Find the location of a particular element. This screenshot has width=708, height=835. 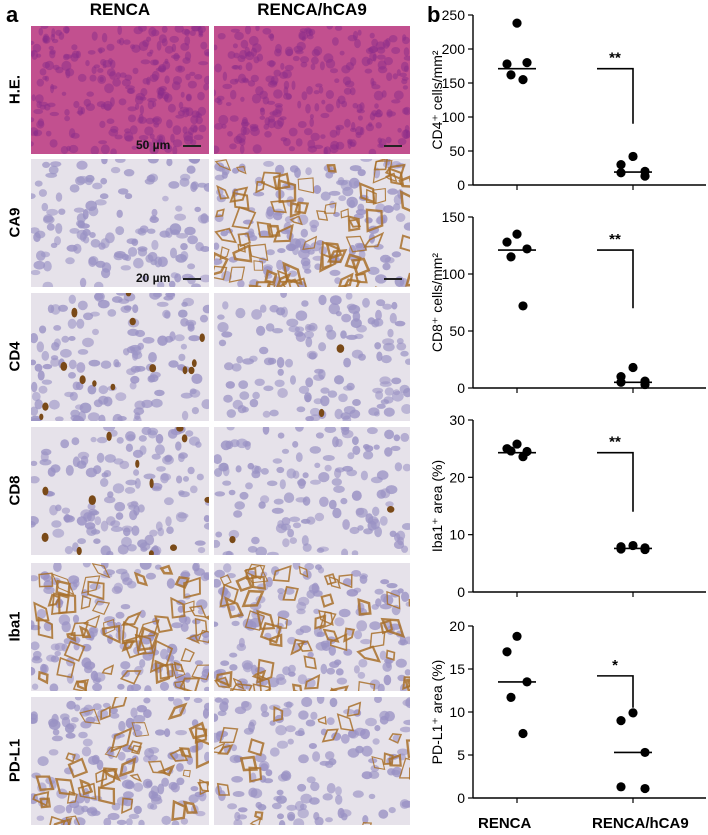

panel-letter-a: a is located at coordinates (12, 14).